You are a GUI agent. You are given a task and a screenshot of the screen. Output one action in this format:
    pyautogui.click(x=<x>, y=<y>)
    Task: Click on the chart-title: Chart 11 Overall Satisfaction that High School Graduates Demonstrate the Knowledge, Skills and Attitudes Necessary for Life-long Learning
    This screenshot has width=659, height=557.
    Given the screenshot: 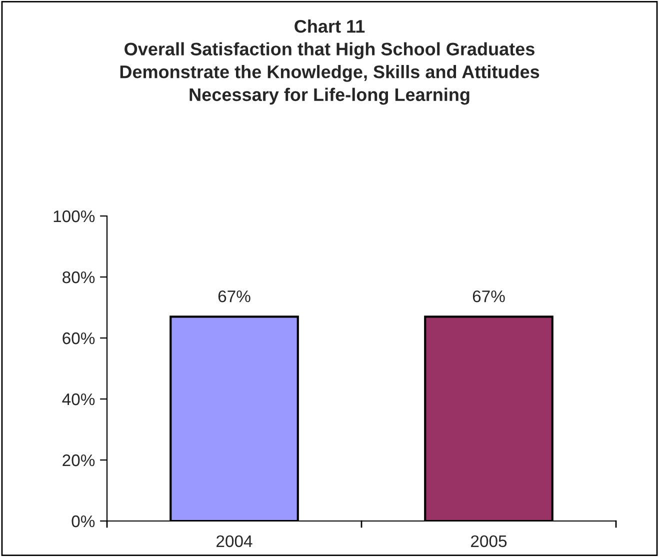 What is the action you would take?
    pyautogui.click(x=330, y=62)
    